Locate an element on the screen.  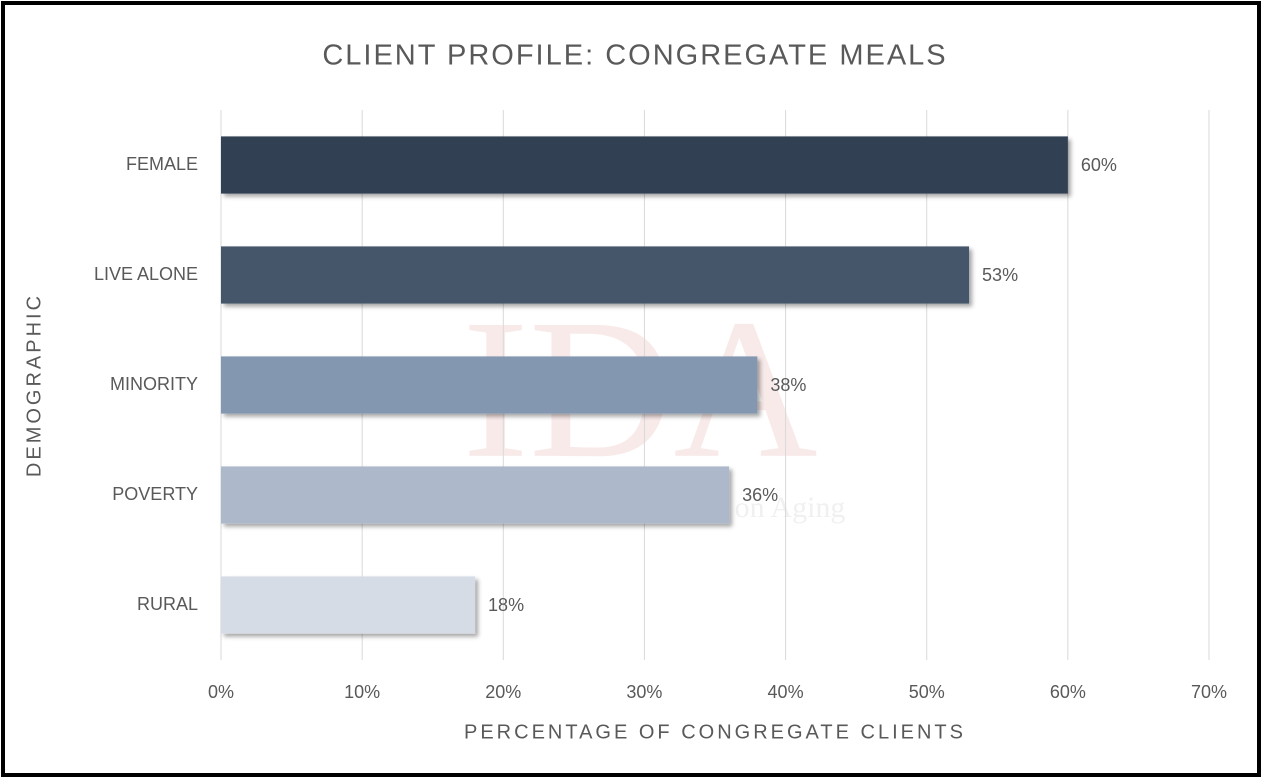
x-tick-label: 60% is located at coordinates (1068, 692).